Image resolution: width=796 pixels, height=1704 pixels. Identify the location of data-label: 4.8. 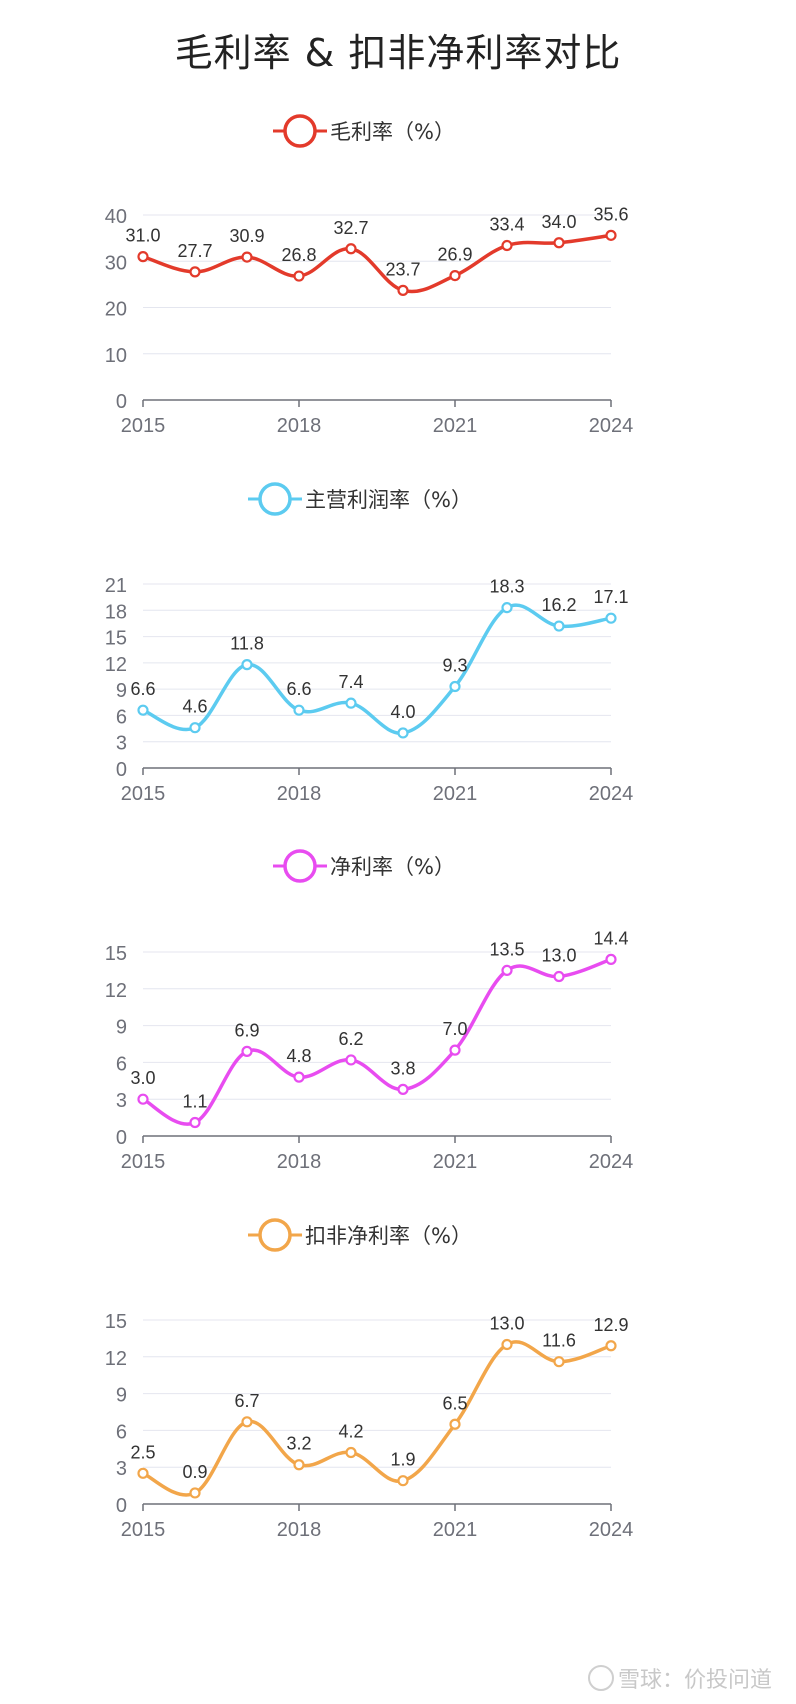
(298, 1056).